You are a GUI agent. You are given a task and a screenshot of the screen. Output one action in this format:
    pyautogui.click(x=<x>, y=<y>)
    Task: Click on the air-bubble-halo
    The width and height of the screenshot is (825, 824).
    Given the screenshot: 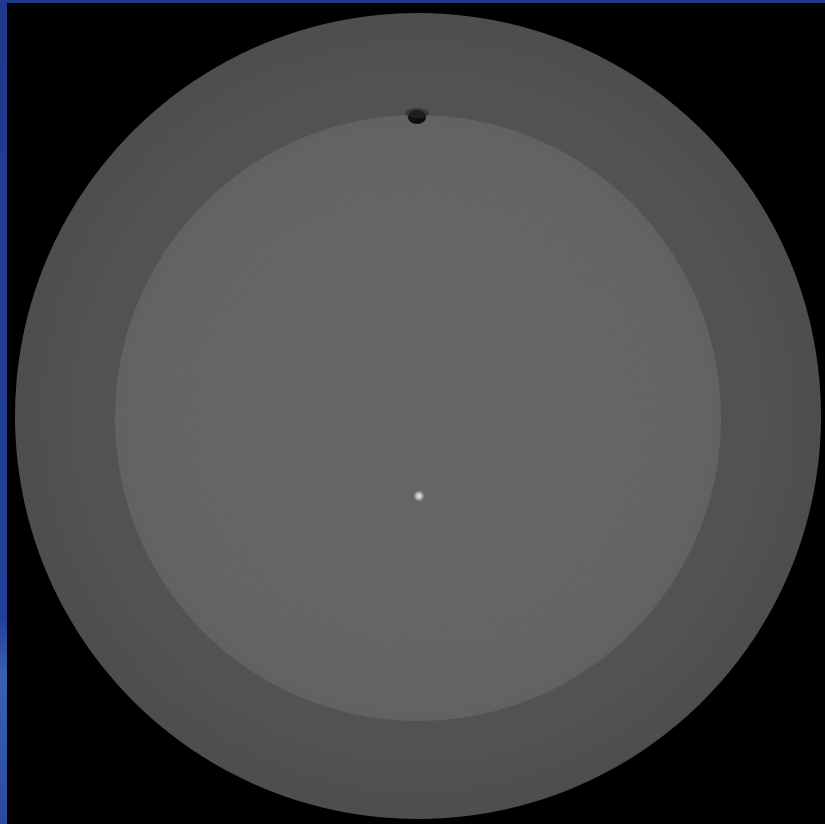 What is the action you would take?
    pyautogui.click(x=417, y=113)
    